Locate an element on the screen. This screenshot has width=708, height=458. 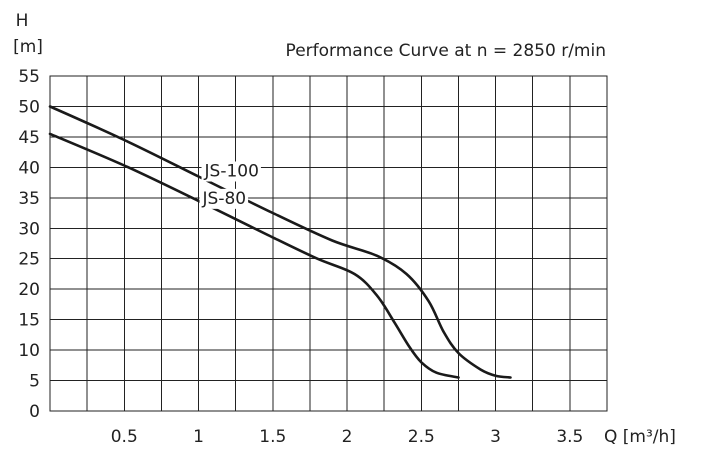
series-label-group: JS-100 is located at coordinates (231, 171).